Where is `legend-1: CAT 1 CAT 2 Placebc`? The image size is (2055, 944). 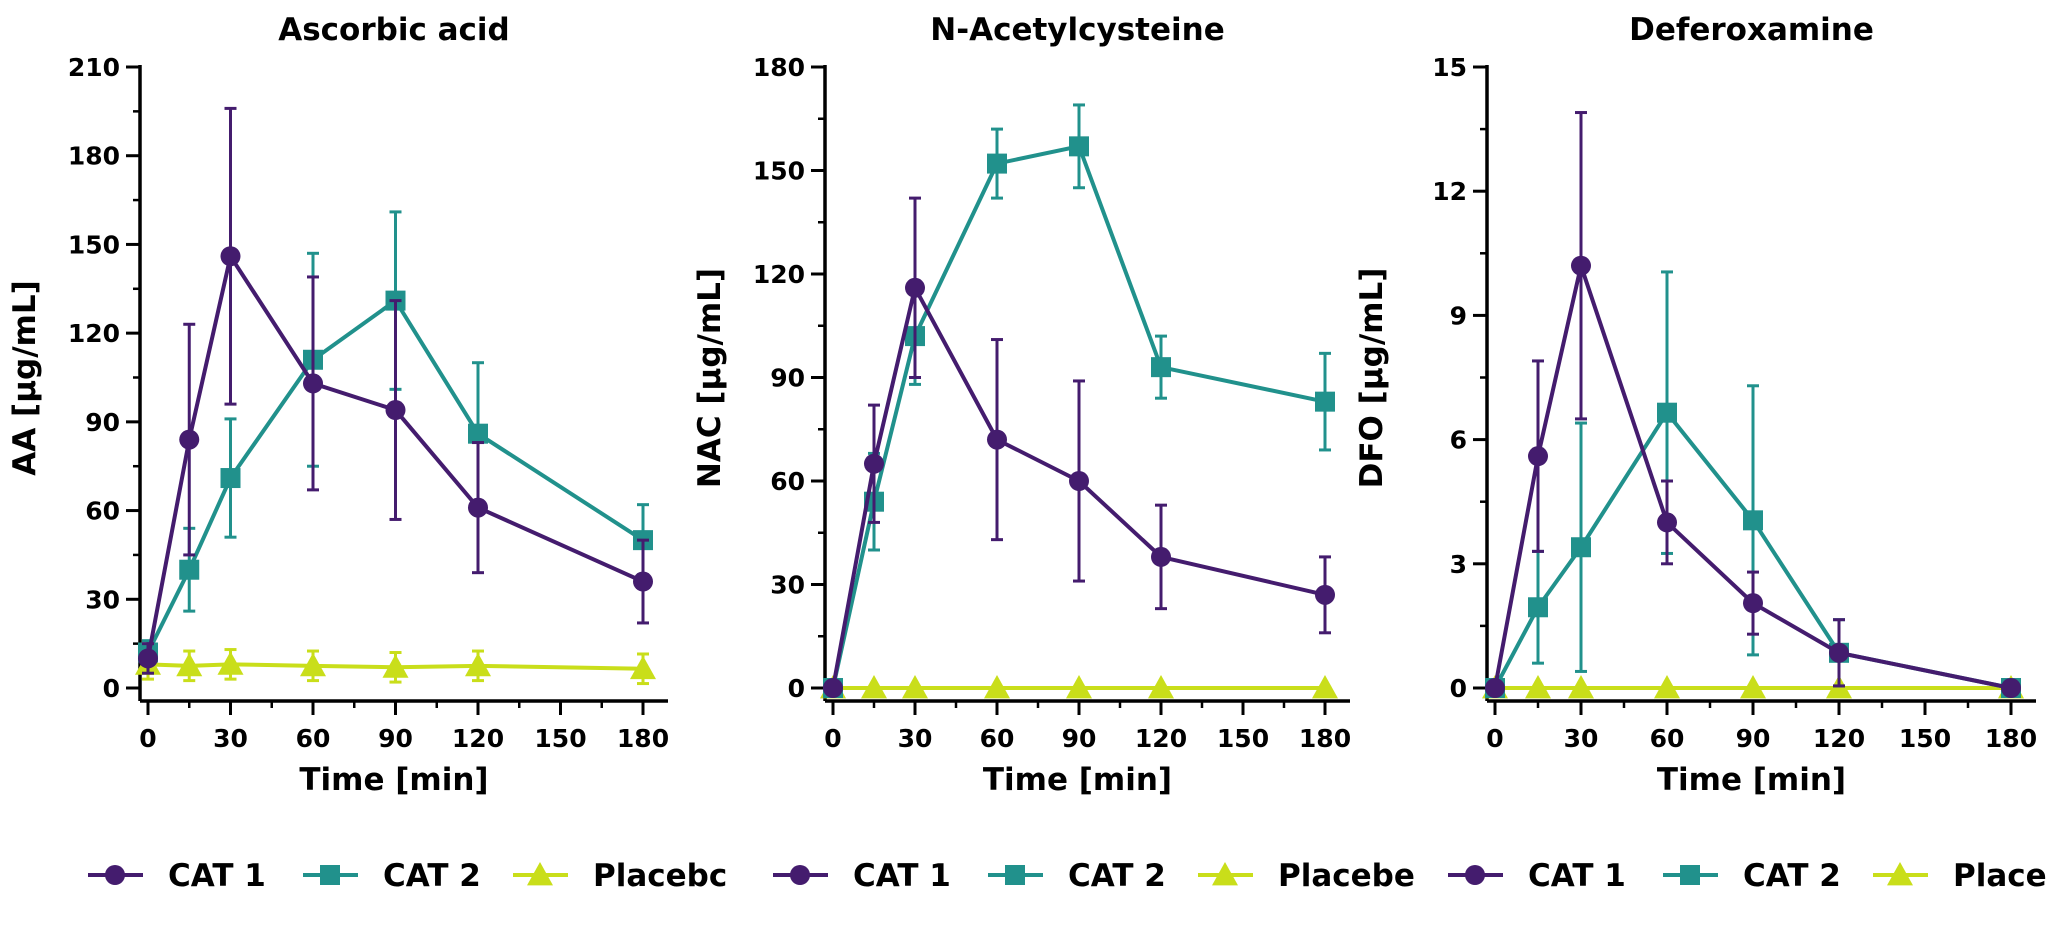 legend-1: CAT 1 CAT 2 Placebc is located at coordinates (407, 876).